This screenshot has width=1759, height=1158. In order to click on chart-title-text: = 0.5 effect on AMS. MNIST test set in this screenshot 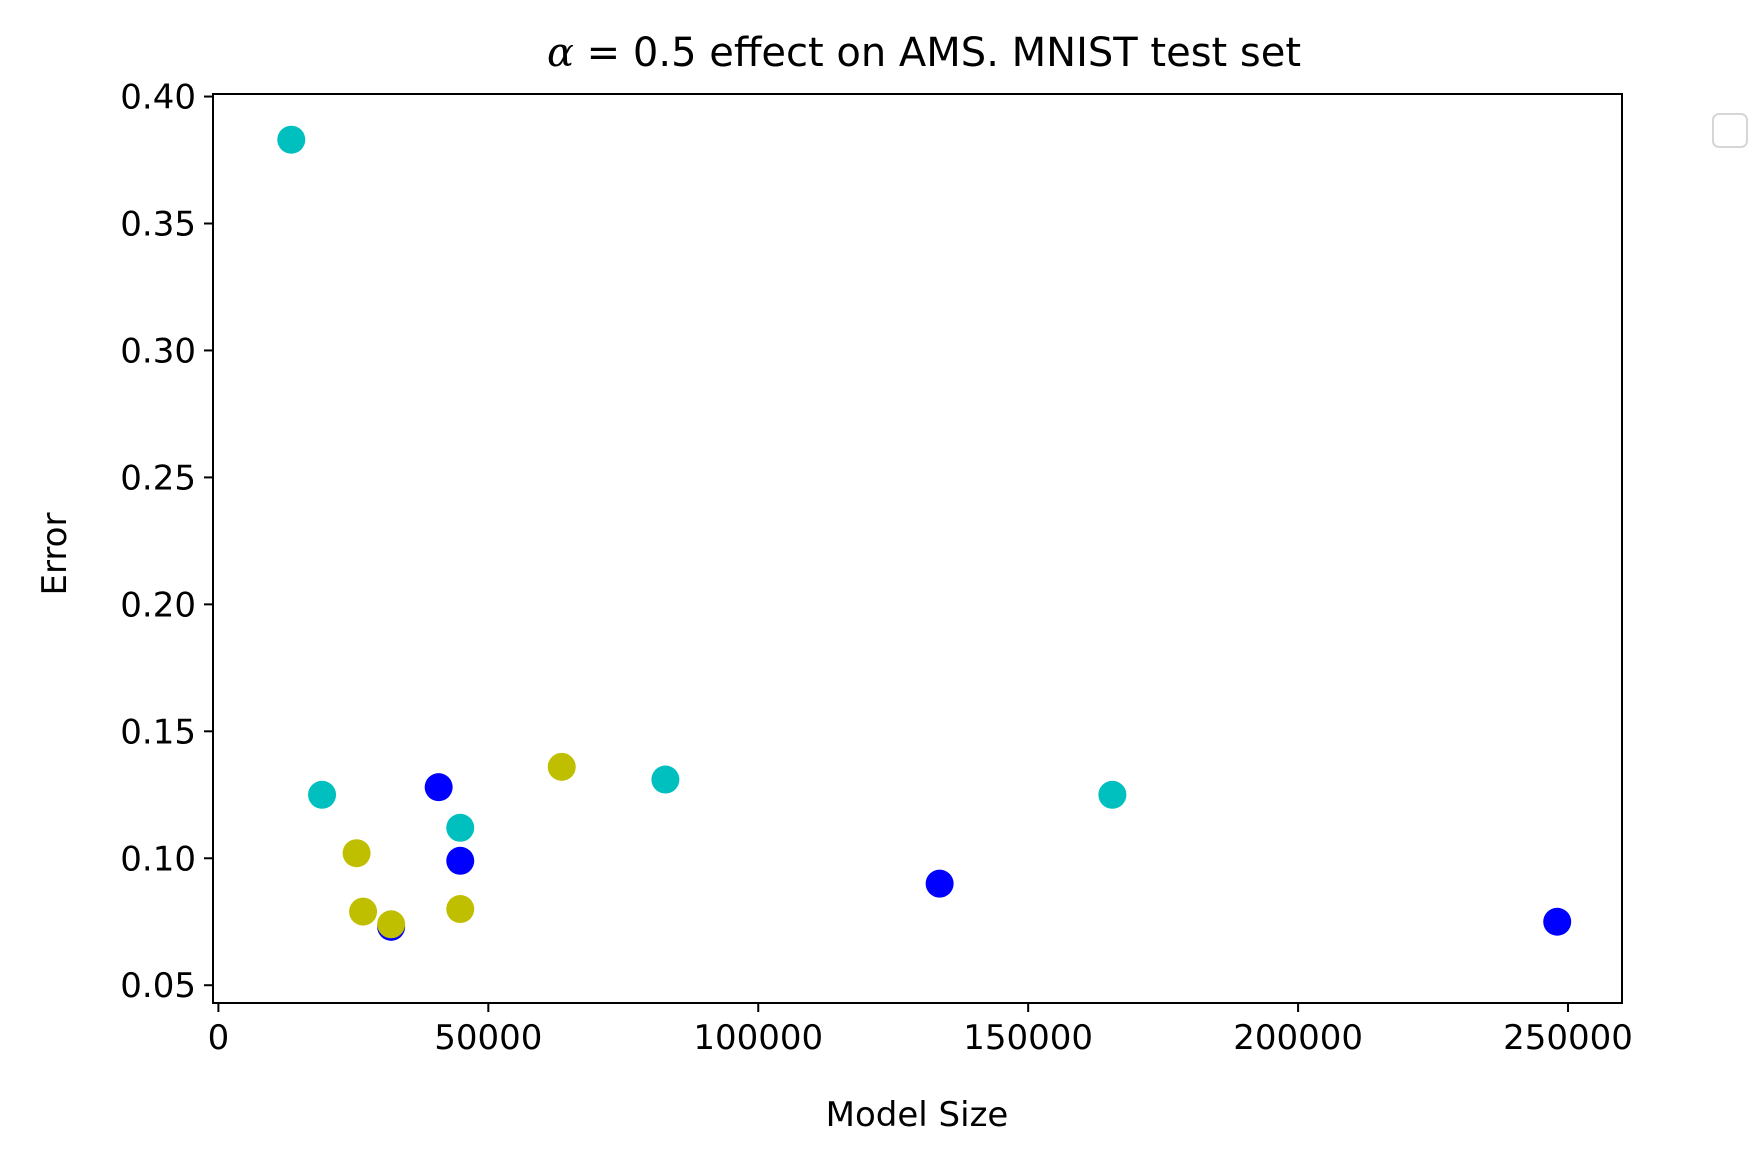, I will do `click(937, 53)`.